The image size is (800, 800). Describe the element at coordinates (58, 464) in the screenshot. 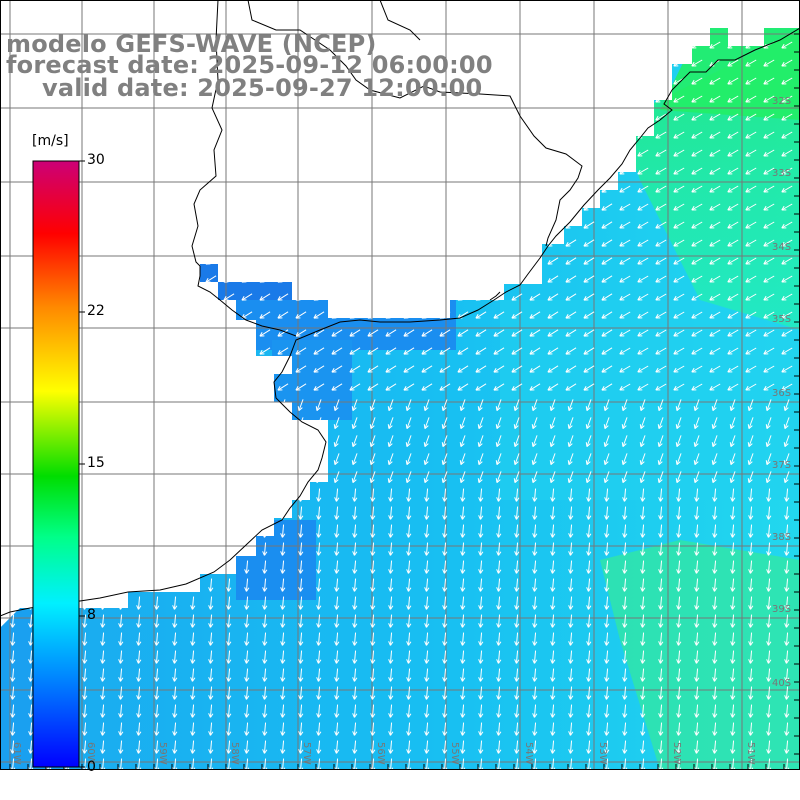

I see `colorbar` at that location.